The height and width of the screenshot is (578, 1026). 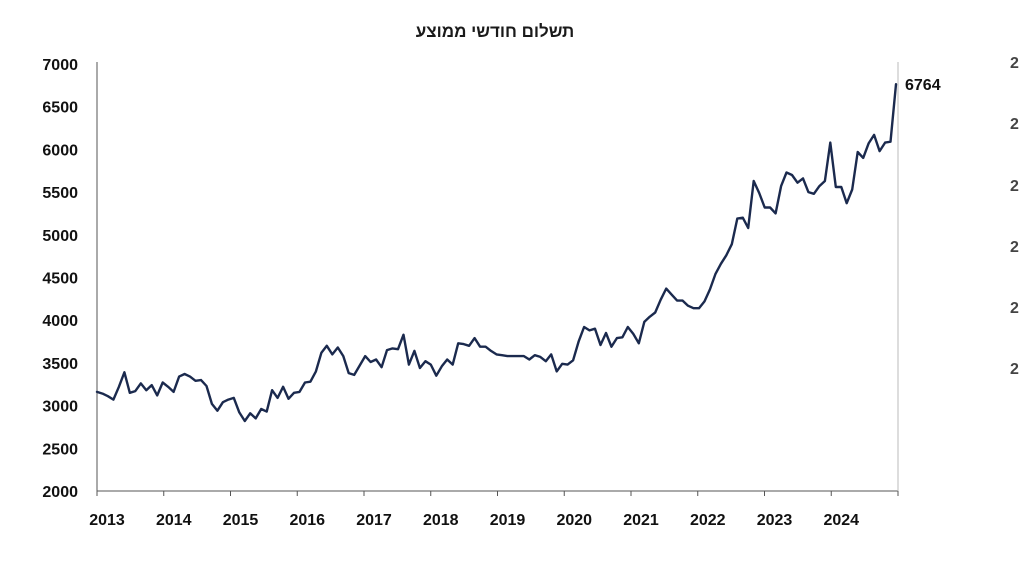 I want to click on x-tick-label: 2019, so click(x=508, y=520).